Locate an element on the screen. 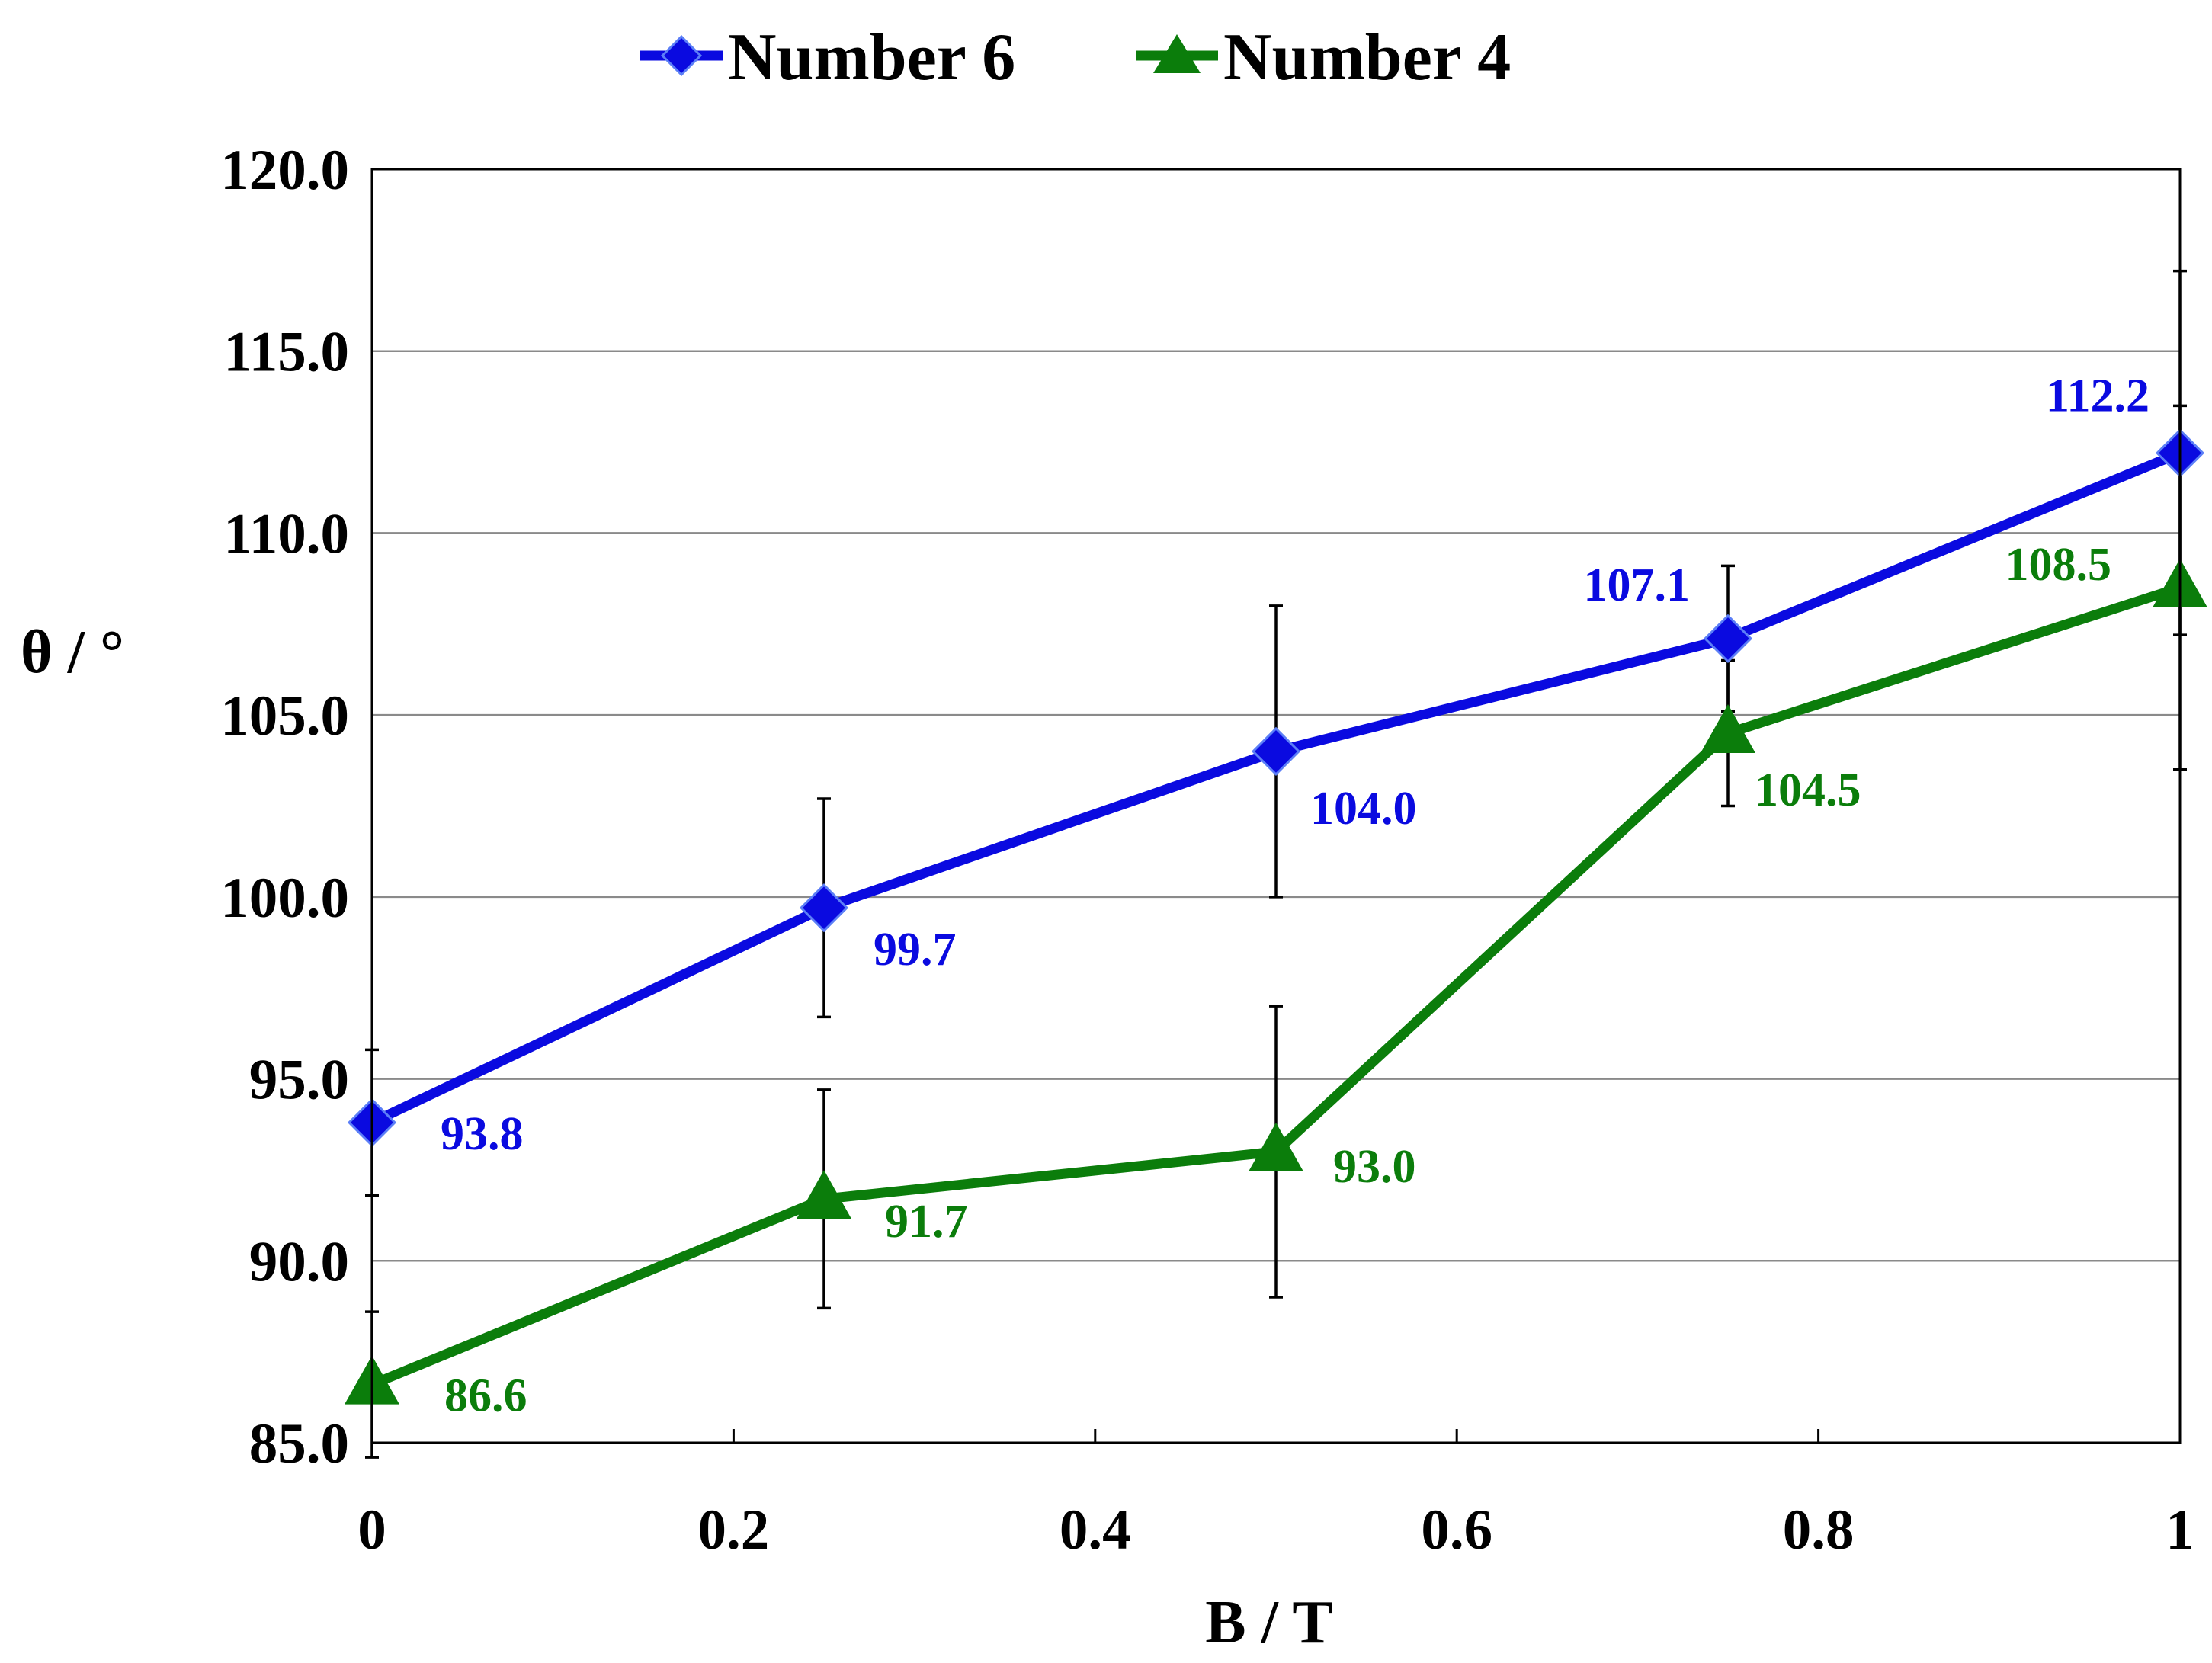  legend-label-number-6: Number 6 is located at coordinates (871, 58).